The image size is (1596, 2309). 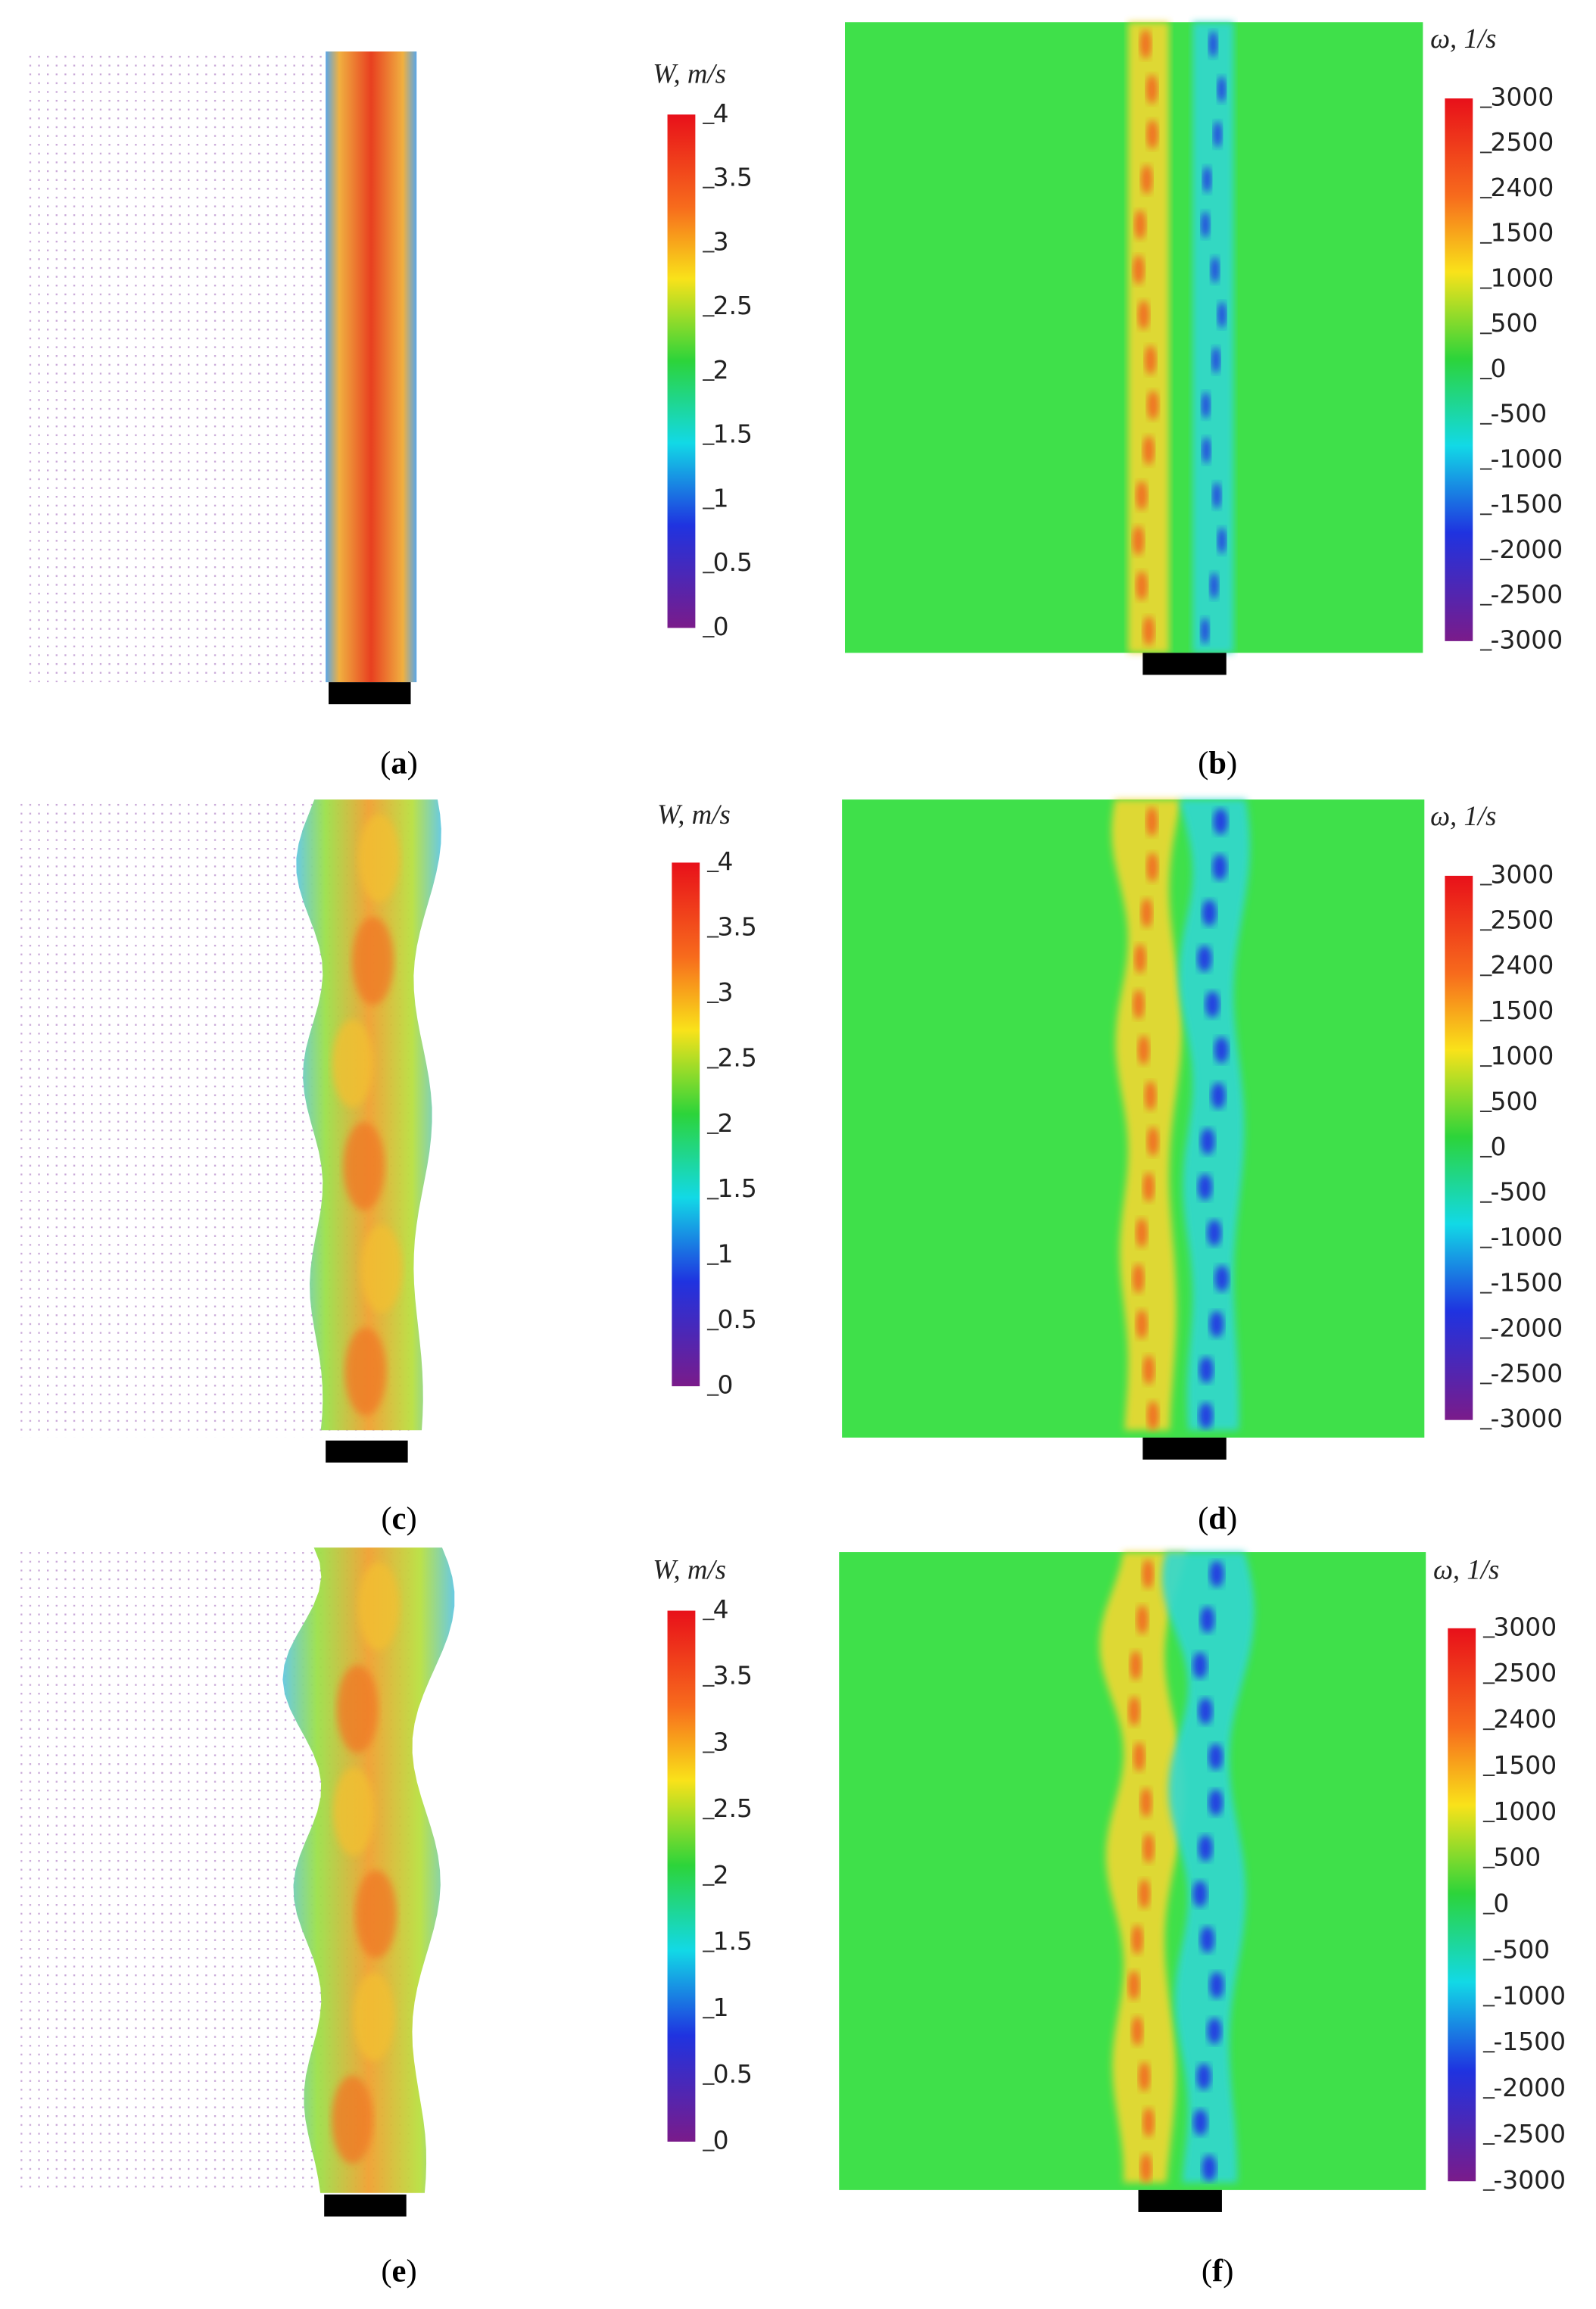 What do you see at coordinates (721, 113) in the screenshot?
I see `tick-label: 4` at bounding box center [721, 113].